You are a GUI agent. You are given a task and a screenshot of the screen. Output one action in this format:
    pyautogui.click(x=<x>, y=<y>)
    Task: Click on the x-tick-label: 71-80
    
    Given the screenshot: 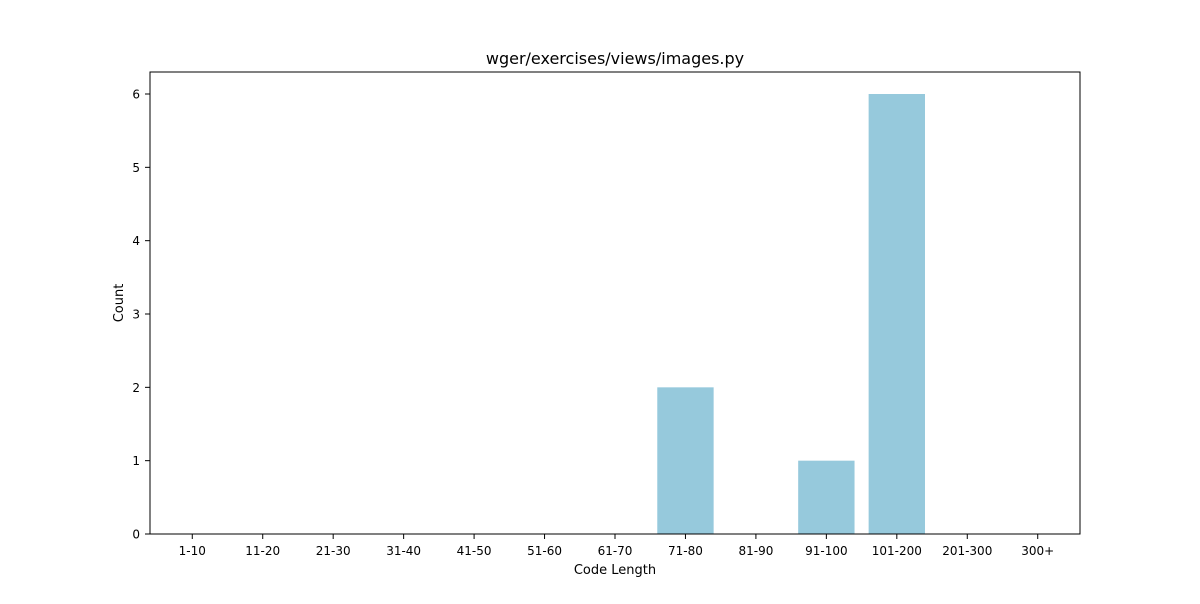 What is the action you would take?
    pyautogui.click(x=685, y=551)
    